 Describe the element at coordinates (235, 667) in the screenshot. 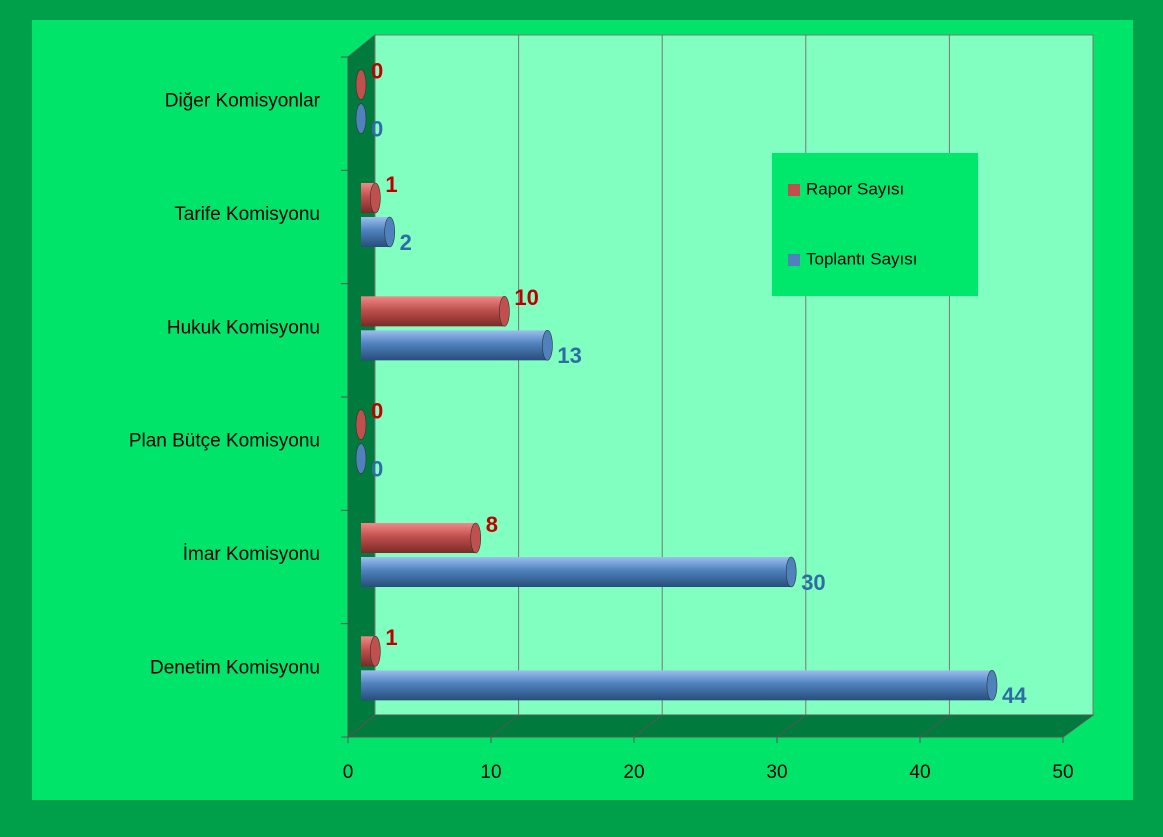

I see `category-label: Denetim Komisyonu` at that location.